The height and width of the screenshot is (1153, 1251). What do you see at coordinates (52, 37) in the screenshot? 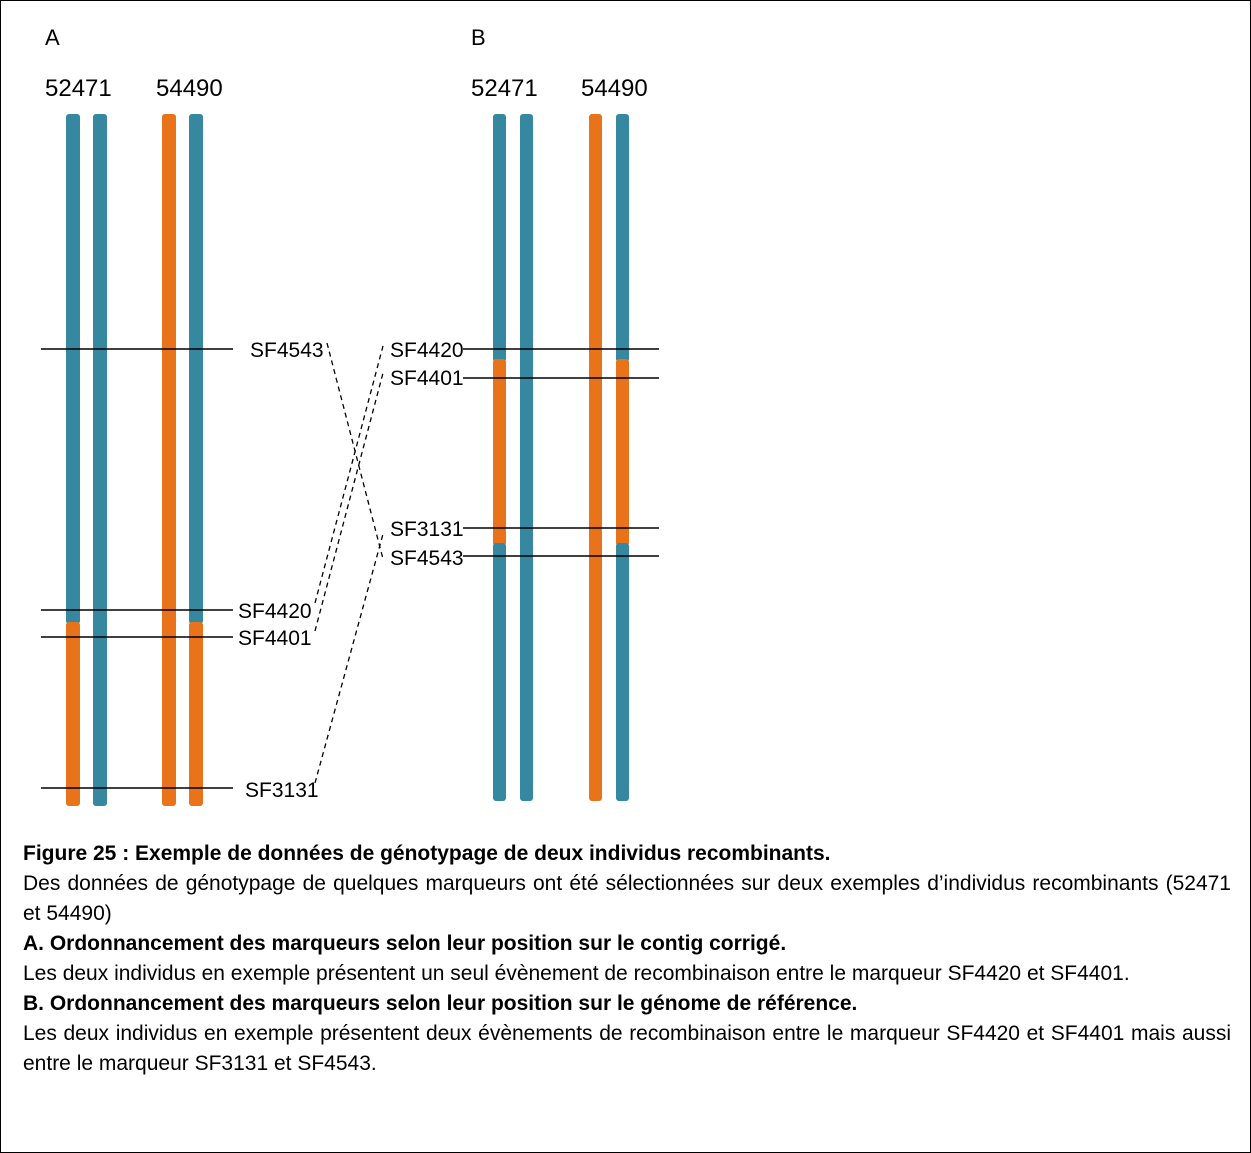
I see `panel-a-label: A` at bounding box center [52, 37].